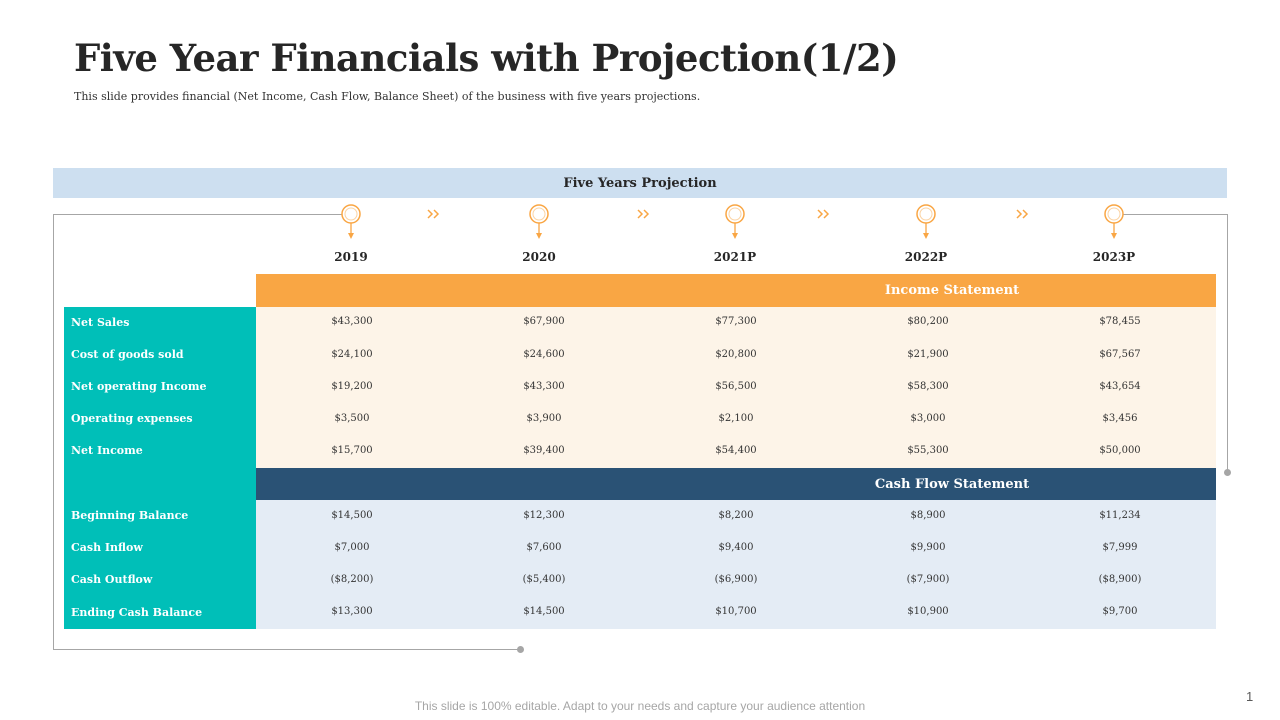 This screenshot has width=1280, height=720. Describe the element at coordinates (928, 579) in the screenshot. I see `table-cell: ($7,900)` at that location.